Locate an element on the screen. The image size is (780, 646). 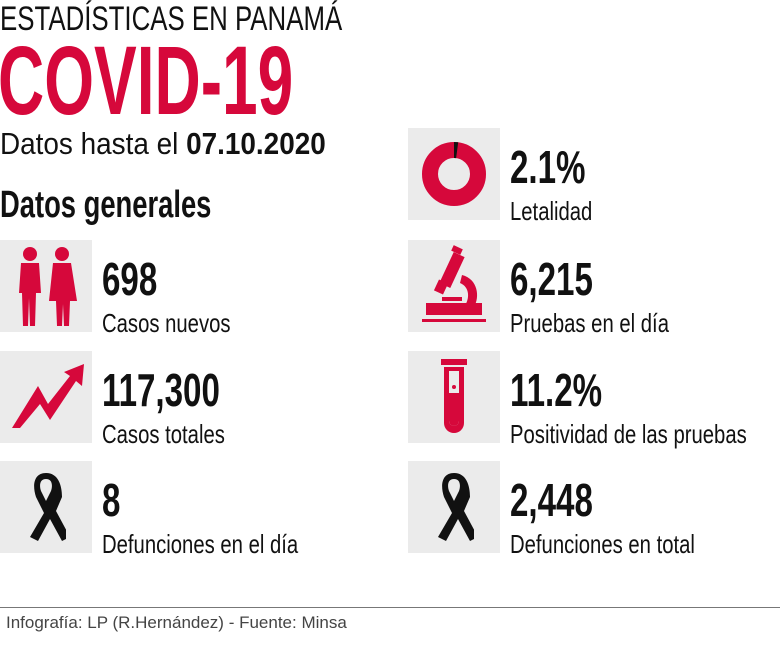
stat-value: 698 is located at coordinates (130, 279).